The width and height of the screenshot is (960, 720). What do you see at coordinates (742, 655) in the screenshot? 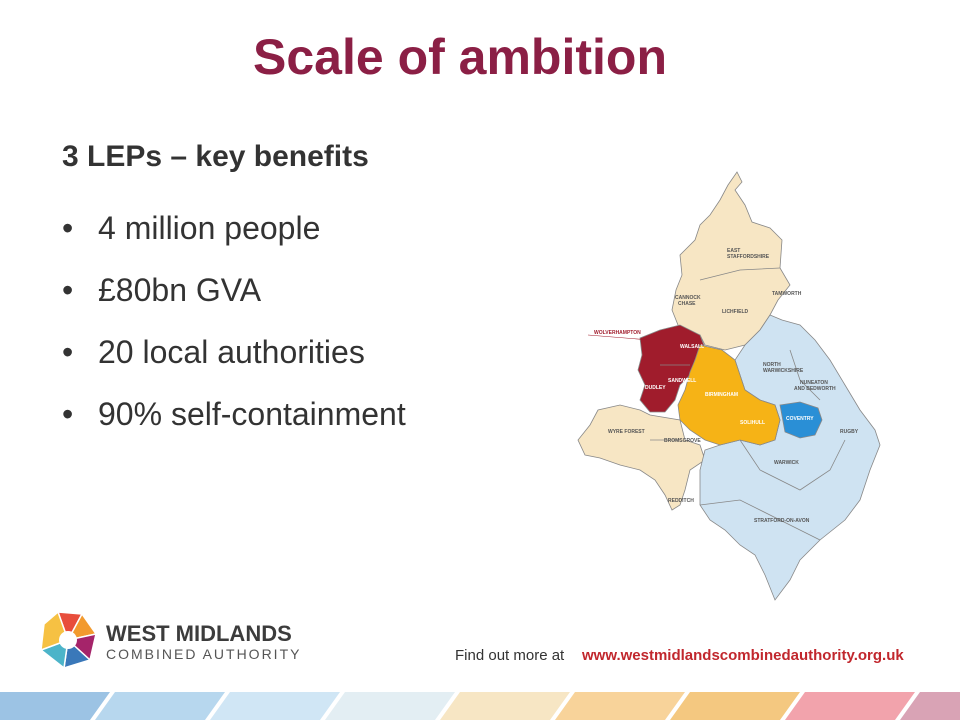
I see `footer-link: www.westmidlandscombinedauthority.org.uk` at bounding box center [742, 655].